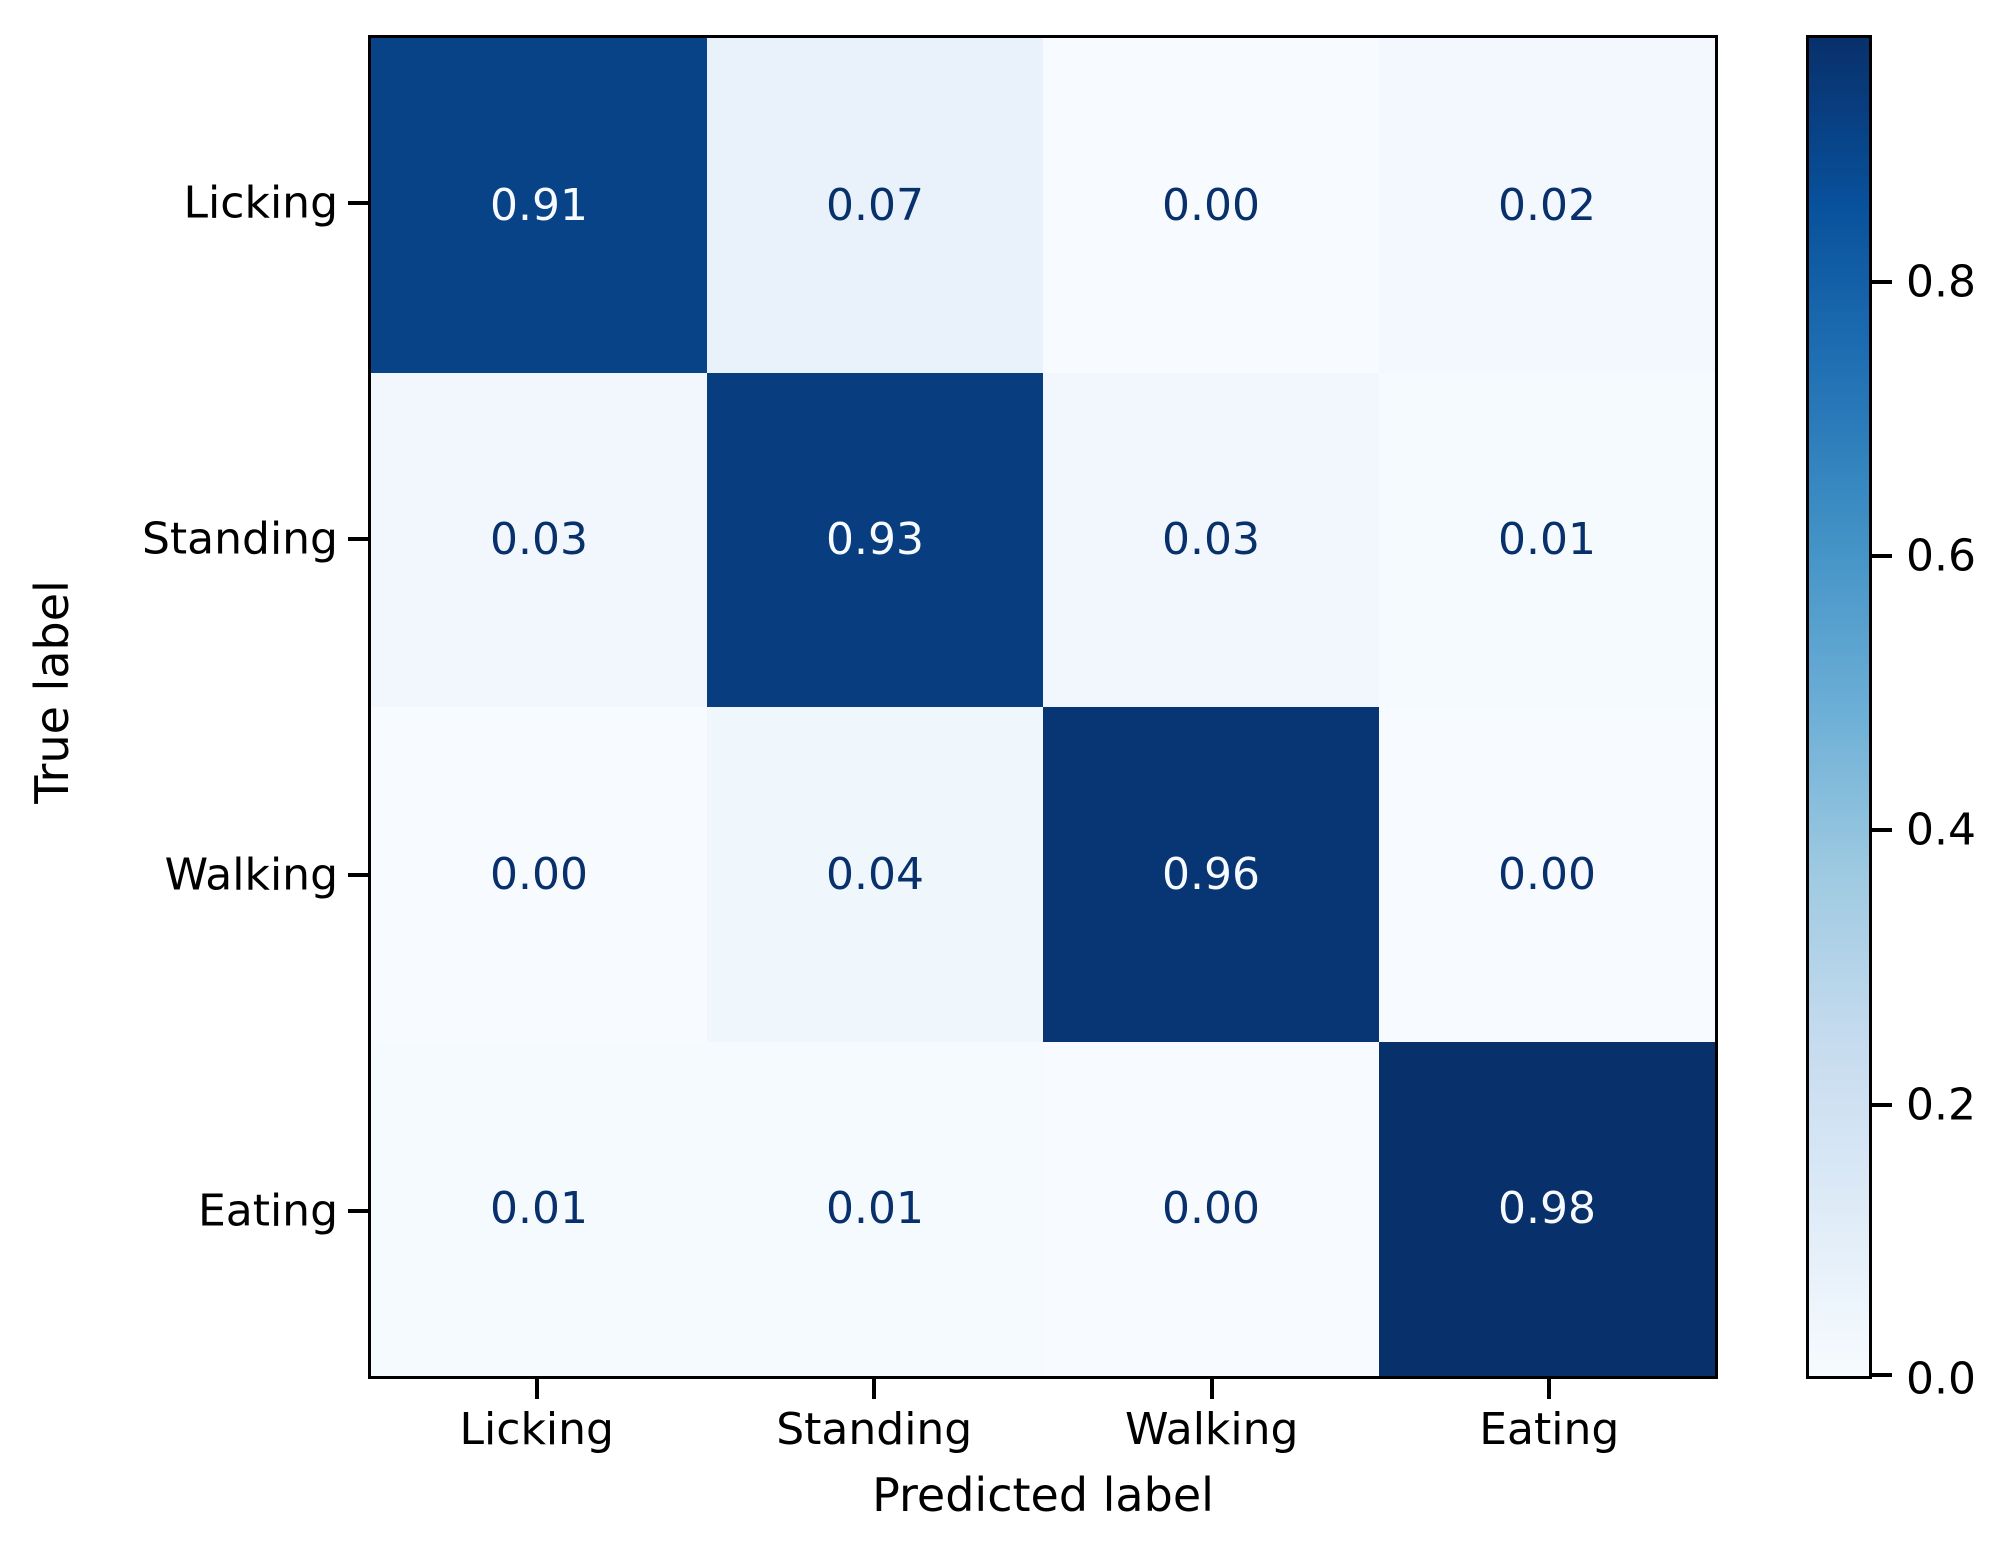 This screenshot has height=1548, width=2011. I want to click on cell-standing-walking: 0.03, so click(1211, 539).